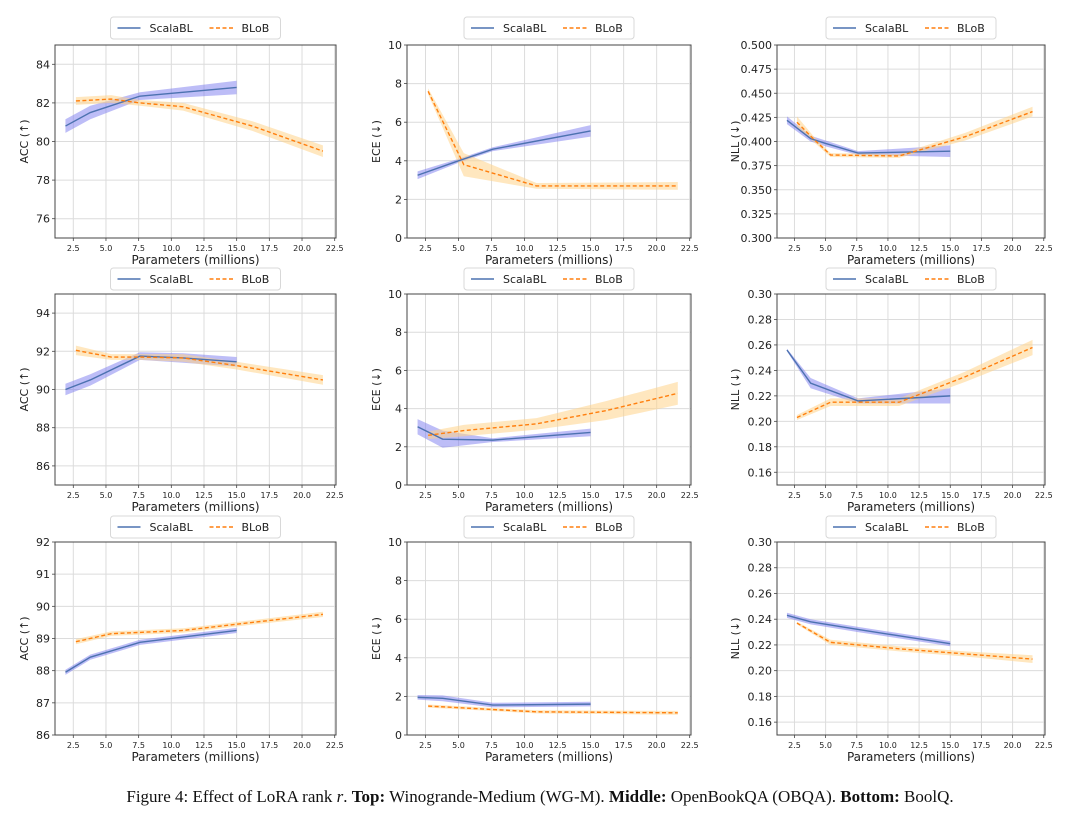  What do you see at coordinates (398, 485) in the screenshot?
I see `y-tick-label: 0` at bounding box center [398, 485].